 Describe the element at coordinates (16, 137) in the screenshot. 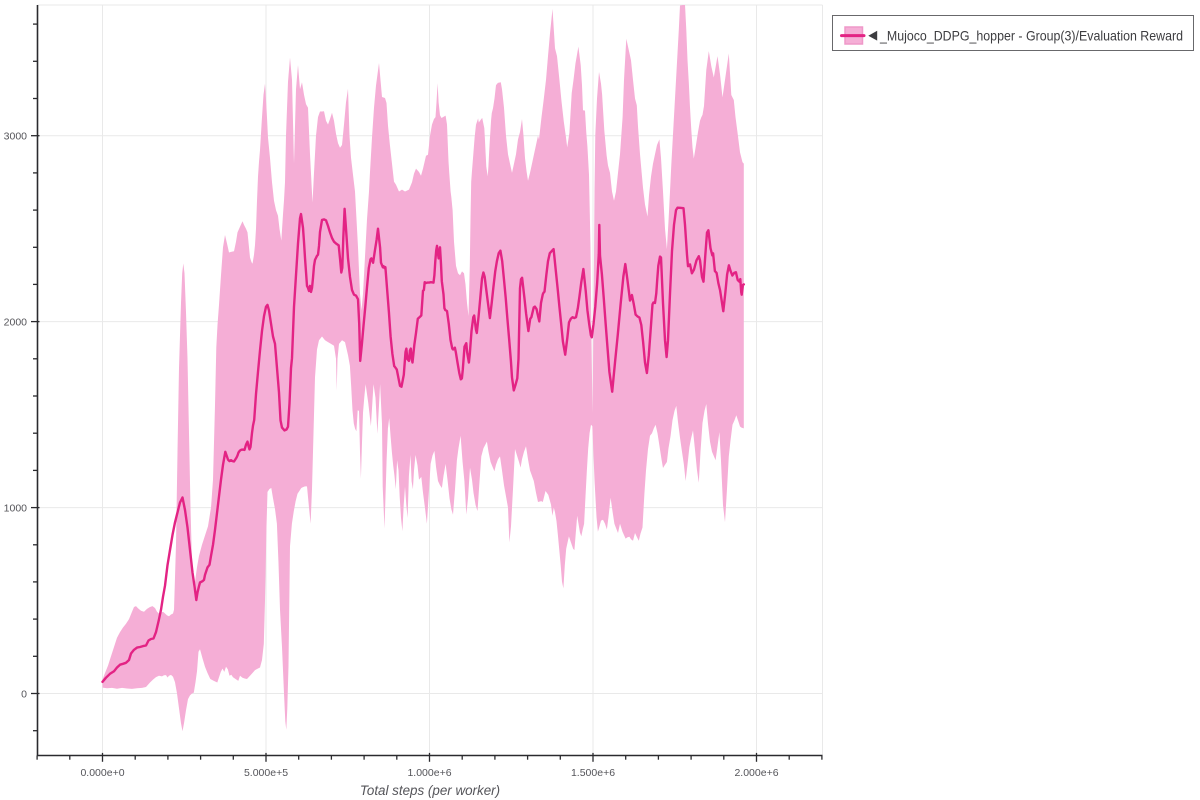

I see `svg-text: 3000` at that location.